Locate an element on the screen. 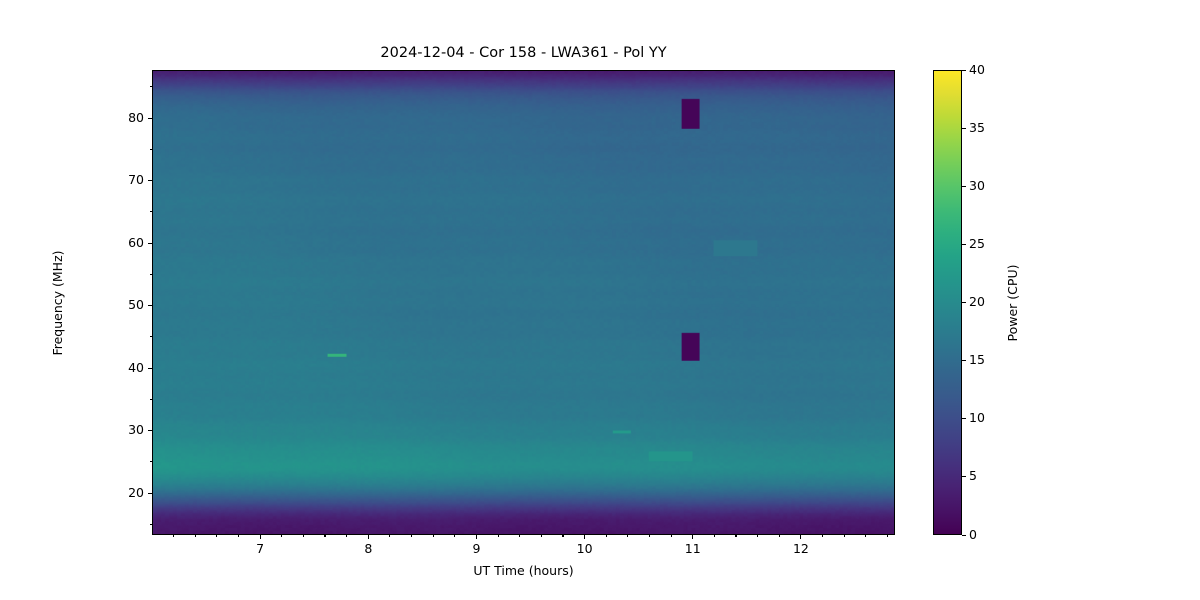  y-axis-label: Frequency (MHz) is located at coordinates (57, 302).